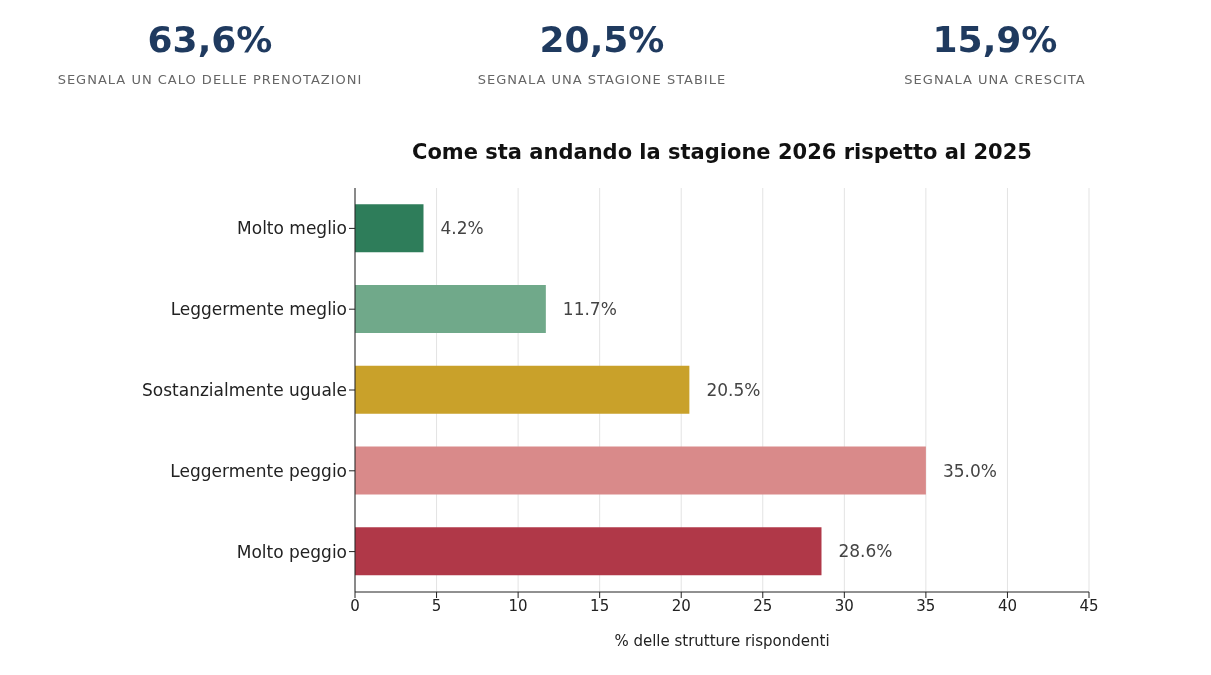  I want to click on data-label: 11.7%, so click(589, 308).